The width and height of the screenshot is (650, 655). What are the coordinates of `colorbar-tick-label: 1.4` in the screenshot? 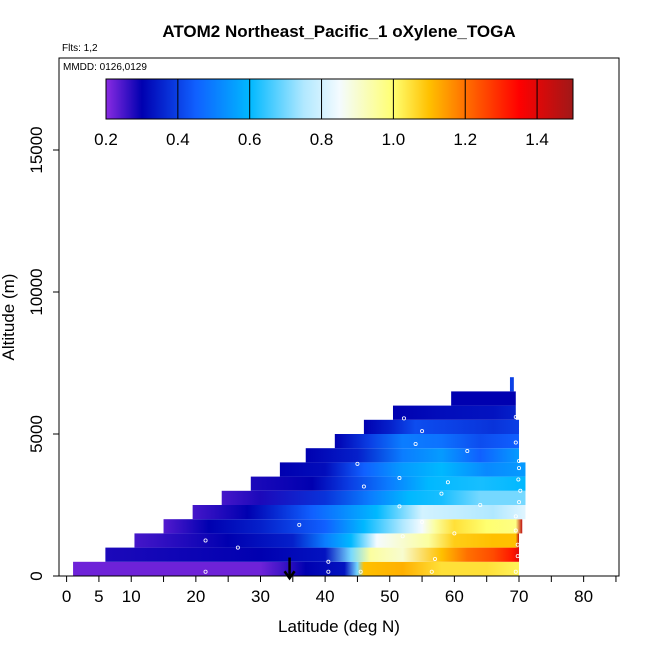 It's located at (537, 139).